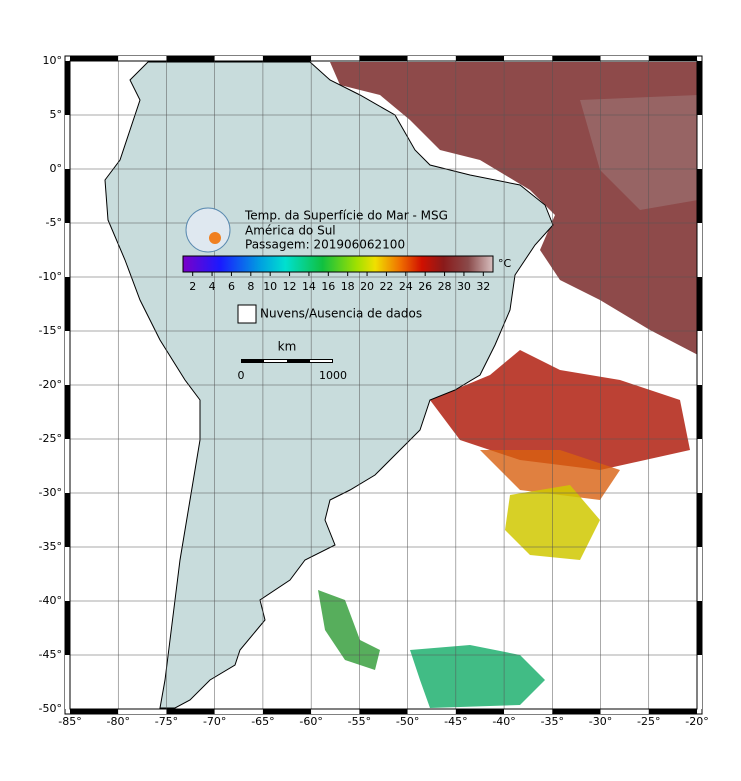 The width and height of the screenshot is (741, 781). What do you see at coordinates (56, 168) in the screenshot?
I see `y-tick-label: 0°` at bounding box center [56, 168].